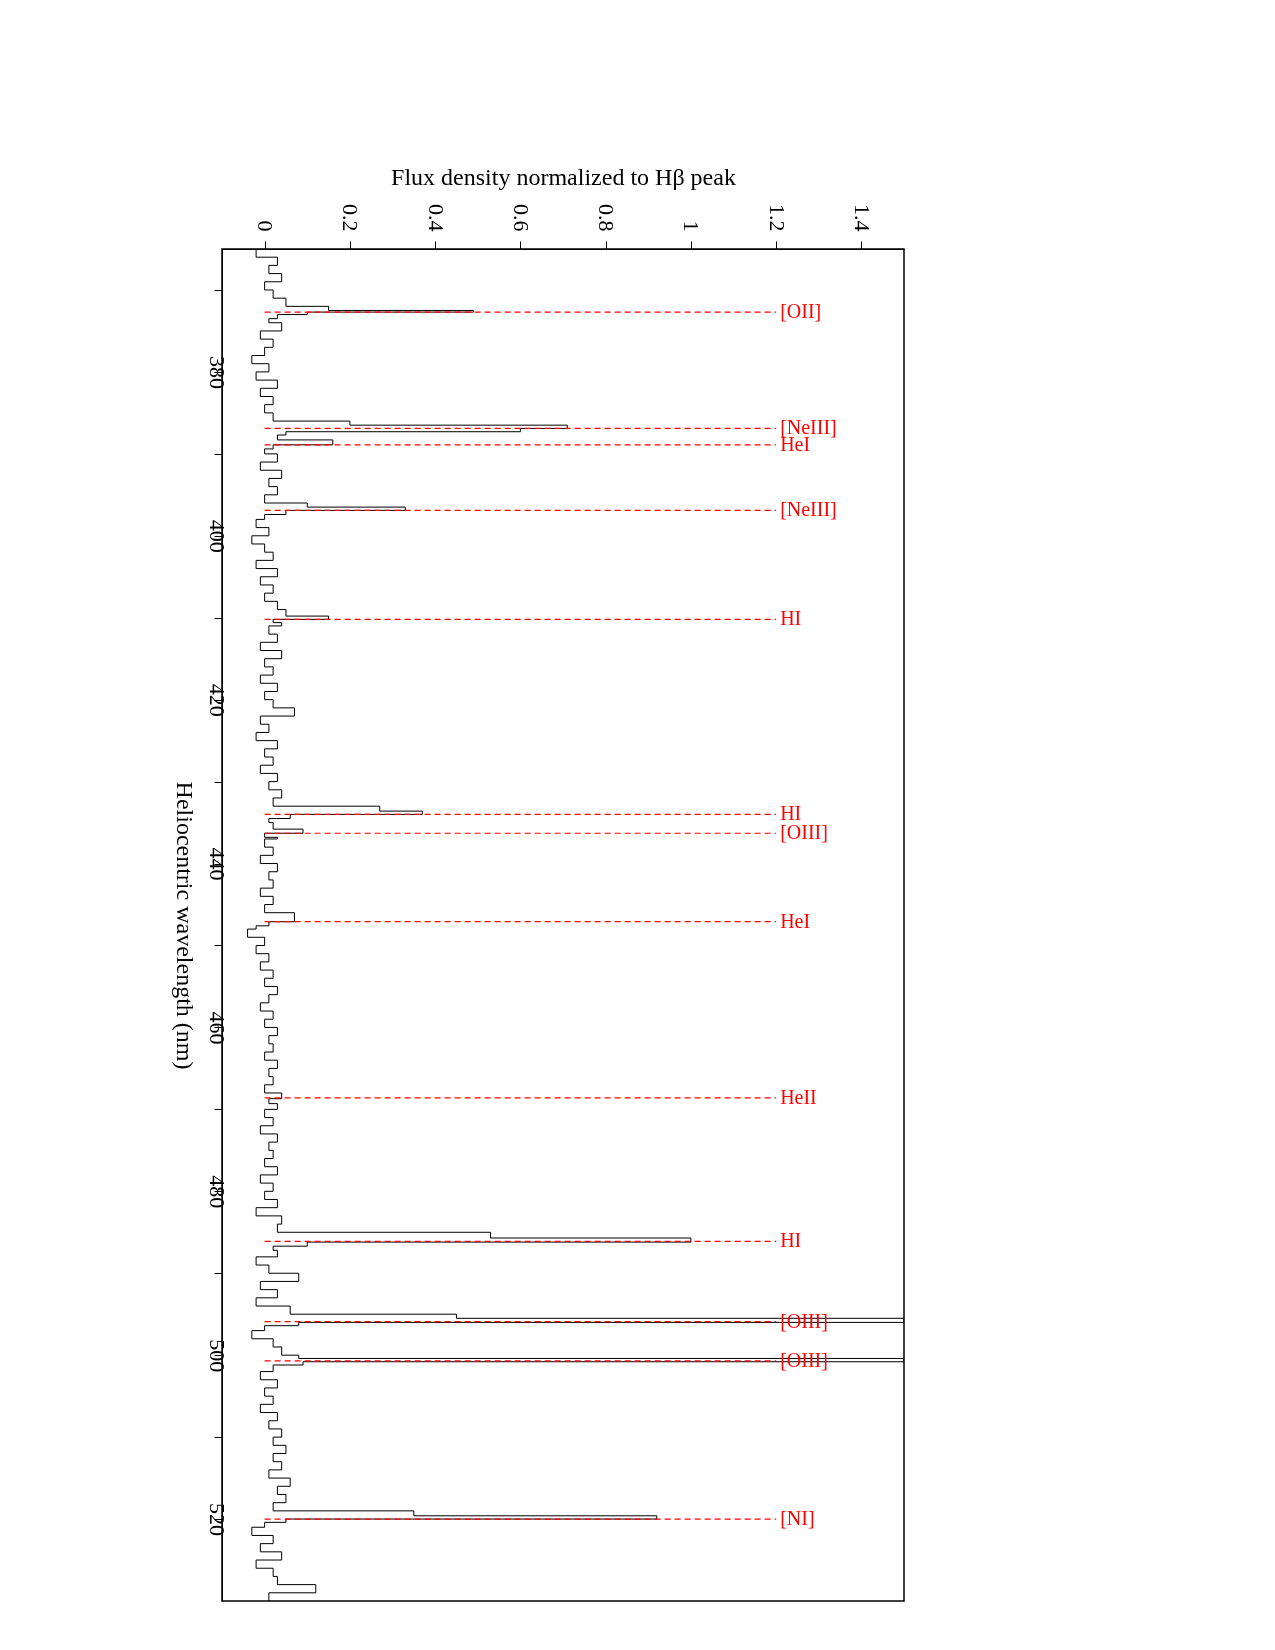 This screenshot has height=1650, width=1275. What do you see at coordinates (436, 218) in the screenshot?
I see `x-tick-label: 0.4` at bounding box center [436, 218].